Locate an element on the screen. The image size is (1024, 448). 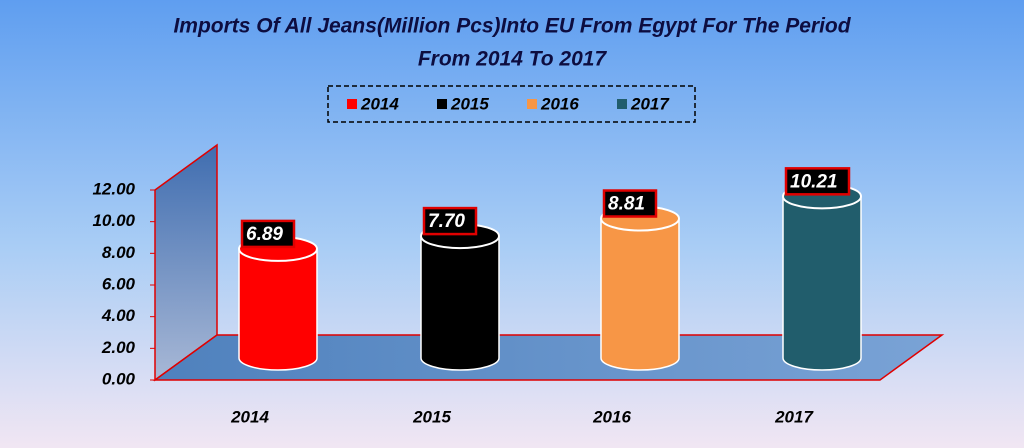
value-label: 7.70 is located at coordinates (446, 221).